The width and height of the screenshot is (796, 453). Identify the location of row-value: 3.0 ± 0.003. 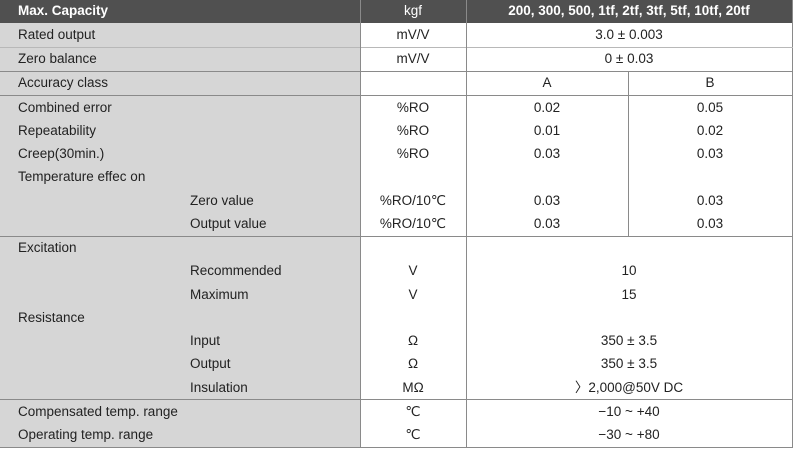
(629, 34).